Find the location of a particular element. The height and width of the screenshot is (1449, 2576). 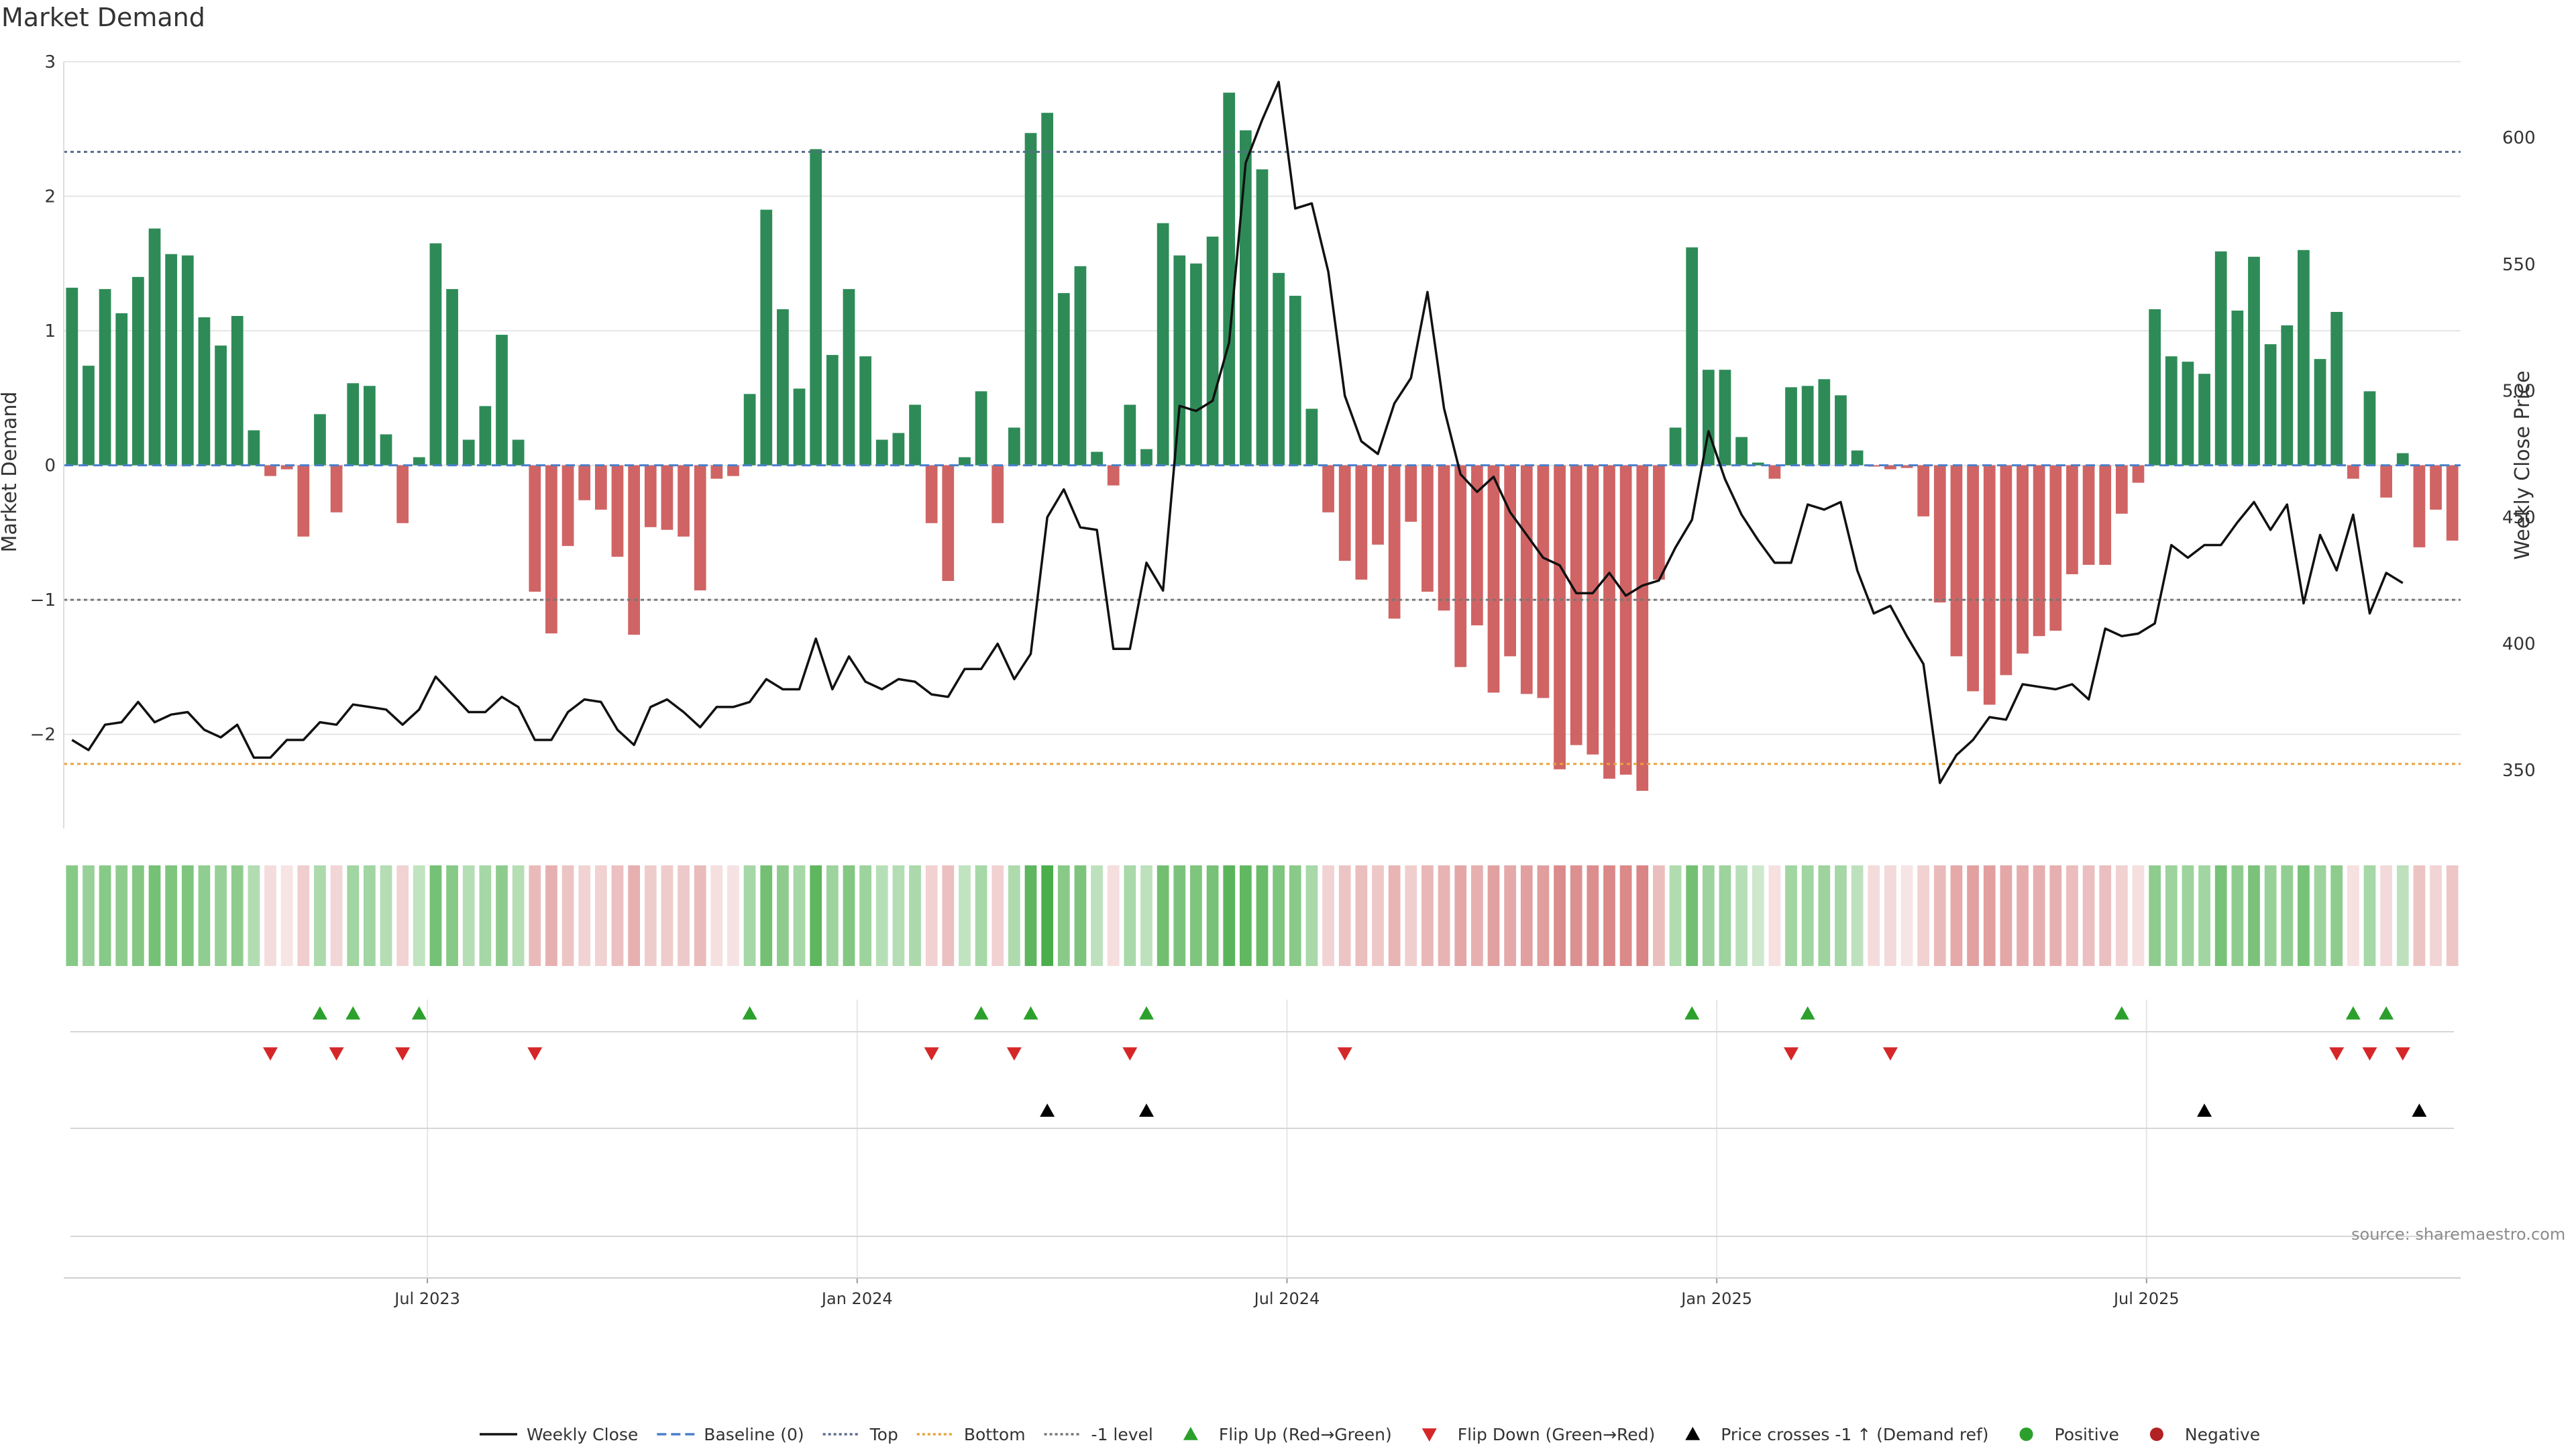

y2-tick-label: 450 is located at coordinates (2519, 518).